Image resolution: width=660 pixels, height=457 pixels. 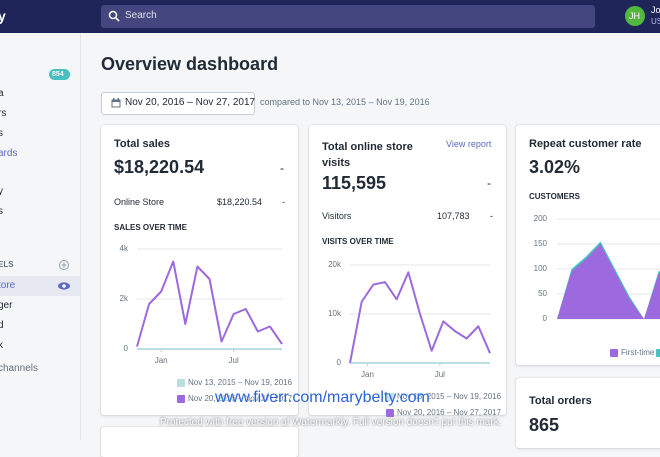 What do you see at coordinates (655, 21) in the screenshot?
I see `user-store: US` at bounding box center [655, 21].